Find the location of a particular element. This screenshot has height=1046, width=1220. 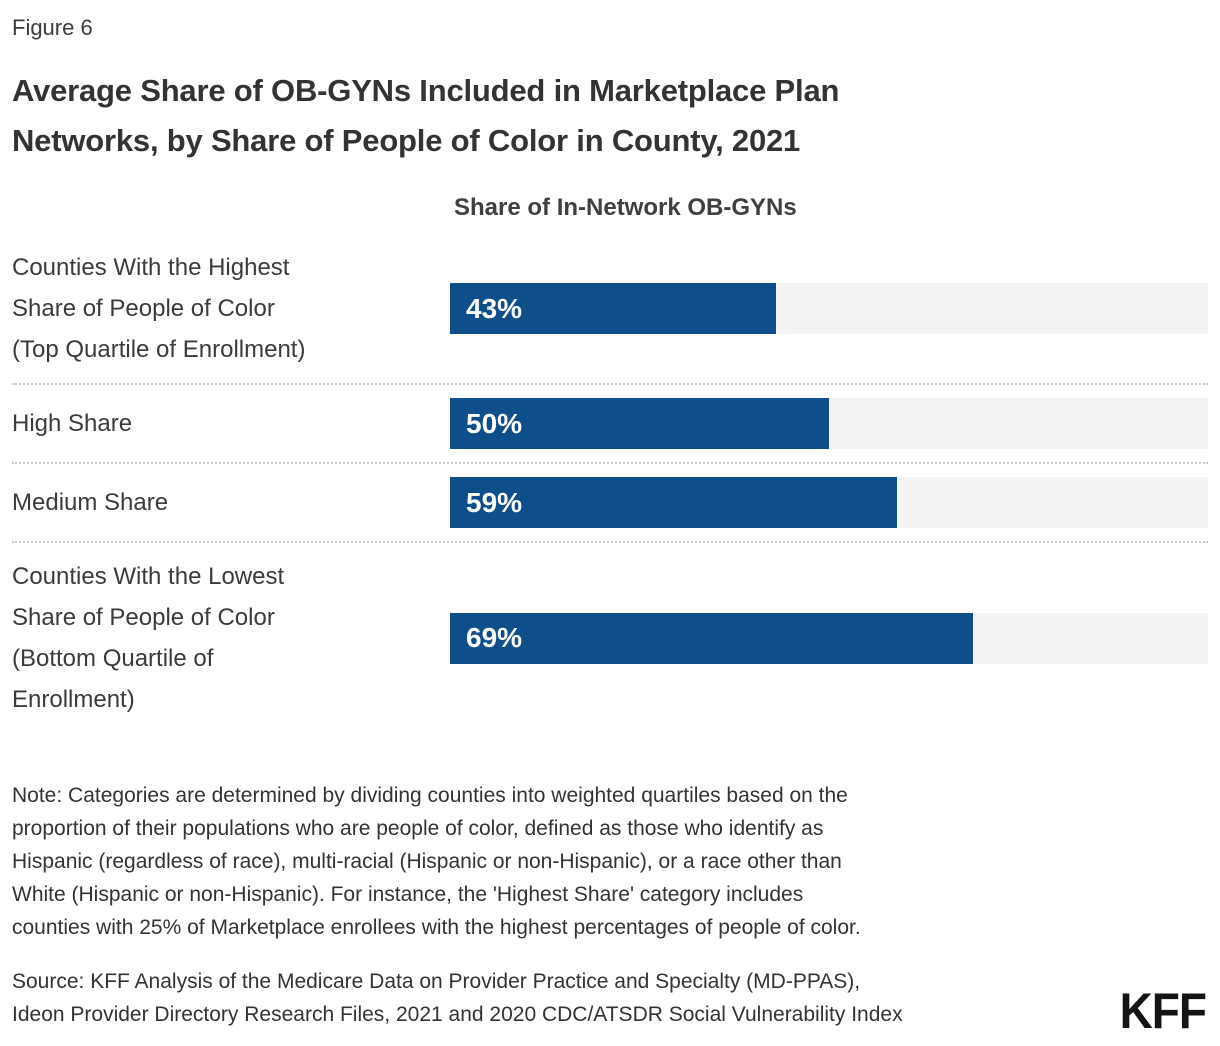

category-label: High Share is located at coordinates (72, 423).